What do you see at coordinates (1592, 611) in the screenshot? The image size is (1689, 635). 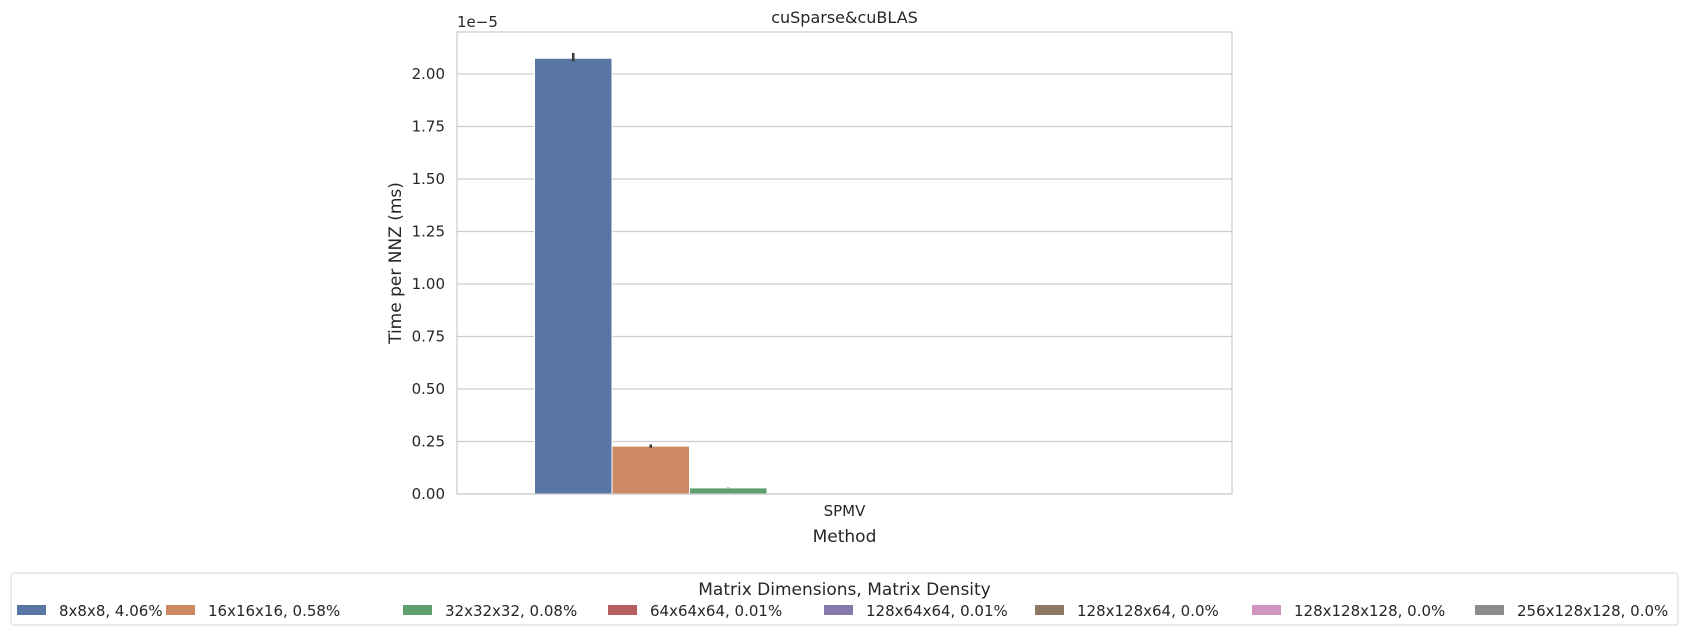 I see `legend-label: 256x128x128, 0.0%` at bounding box center [1592, 611].